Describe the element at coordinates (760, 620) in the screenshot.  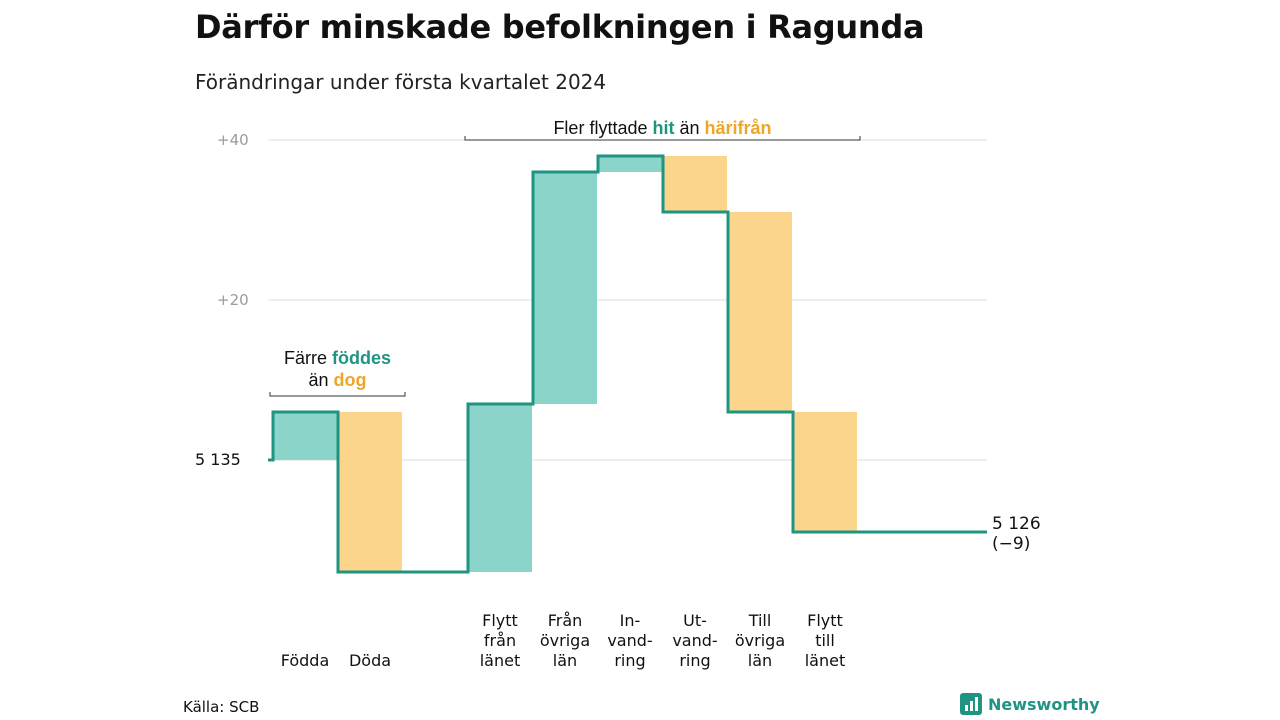
I see `category-label-line: Till` at that location.